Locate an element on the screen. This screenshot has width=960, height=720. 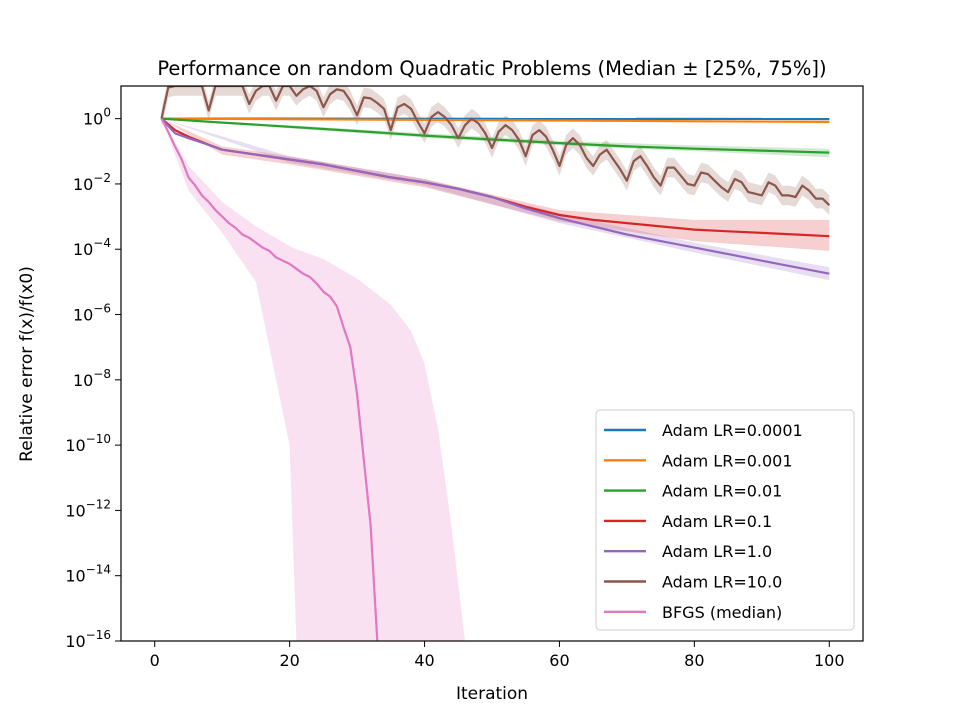
adam-lr-10-0-line is located at coordinates (495, 146).